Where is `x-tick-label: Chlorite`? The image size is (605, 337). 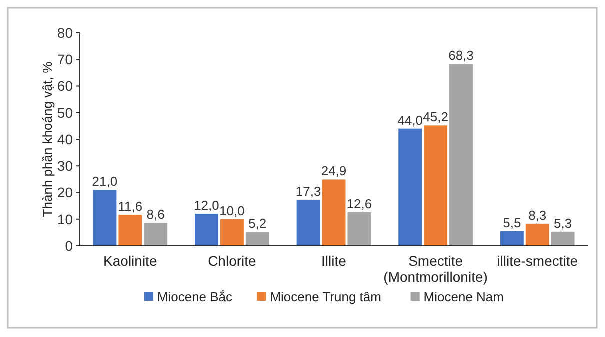
x-tick-label: Chlorite is located at coordinates (232, 261).